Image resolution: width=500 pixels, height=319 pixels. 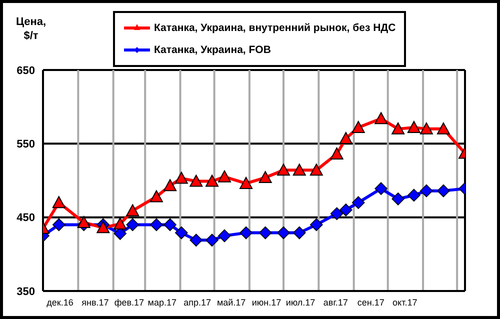 I want to click on y-tick-label: 450, so click(x=25, y=218).